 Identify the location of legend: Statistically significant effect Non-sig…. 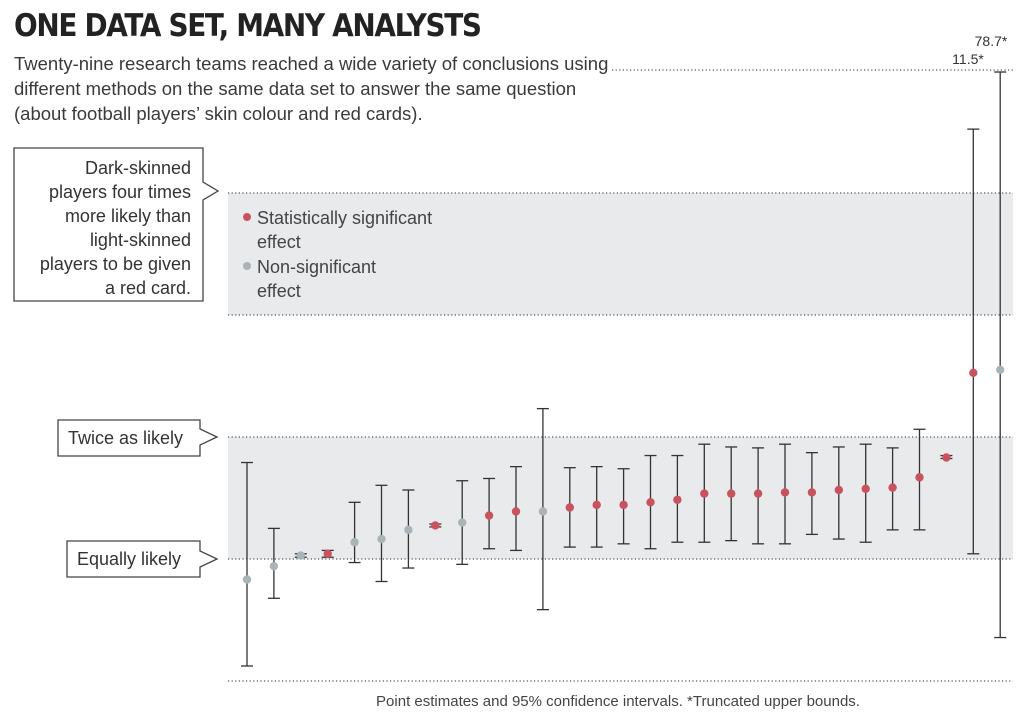
(337, 254).